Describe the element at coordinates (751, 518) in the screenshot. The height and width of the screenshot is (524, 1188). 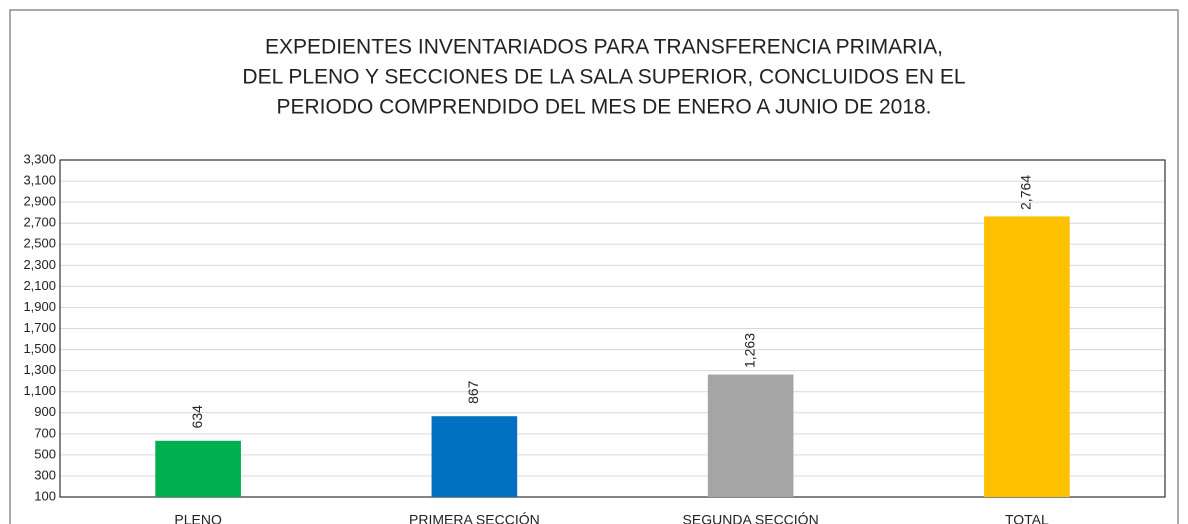
I see `x-tick-label: SEGUNDA SECCIÓN` at that location.